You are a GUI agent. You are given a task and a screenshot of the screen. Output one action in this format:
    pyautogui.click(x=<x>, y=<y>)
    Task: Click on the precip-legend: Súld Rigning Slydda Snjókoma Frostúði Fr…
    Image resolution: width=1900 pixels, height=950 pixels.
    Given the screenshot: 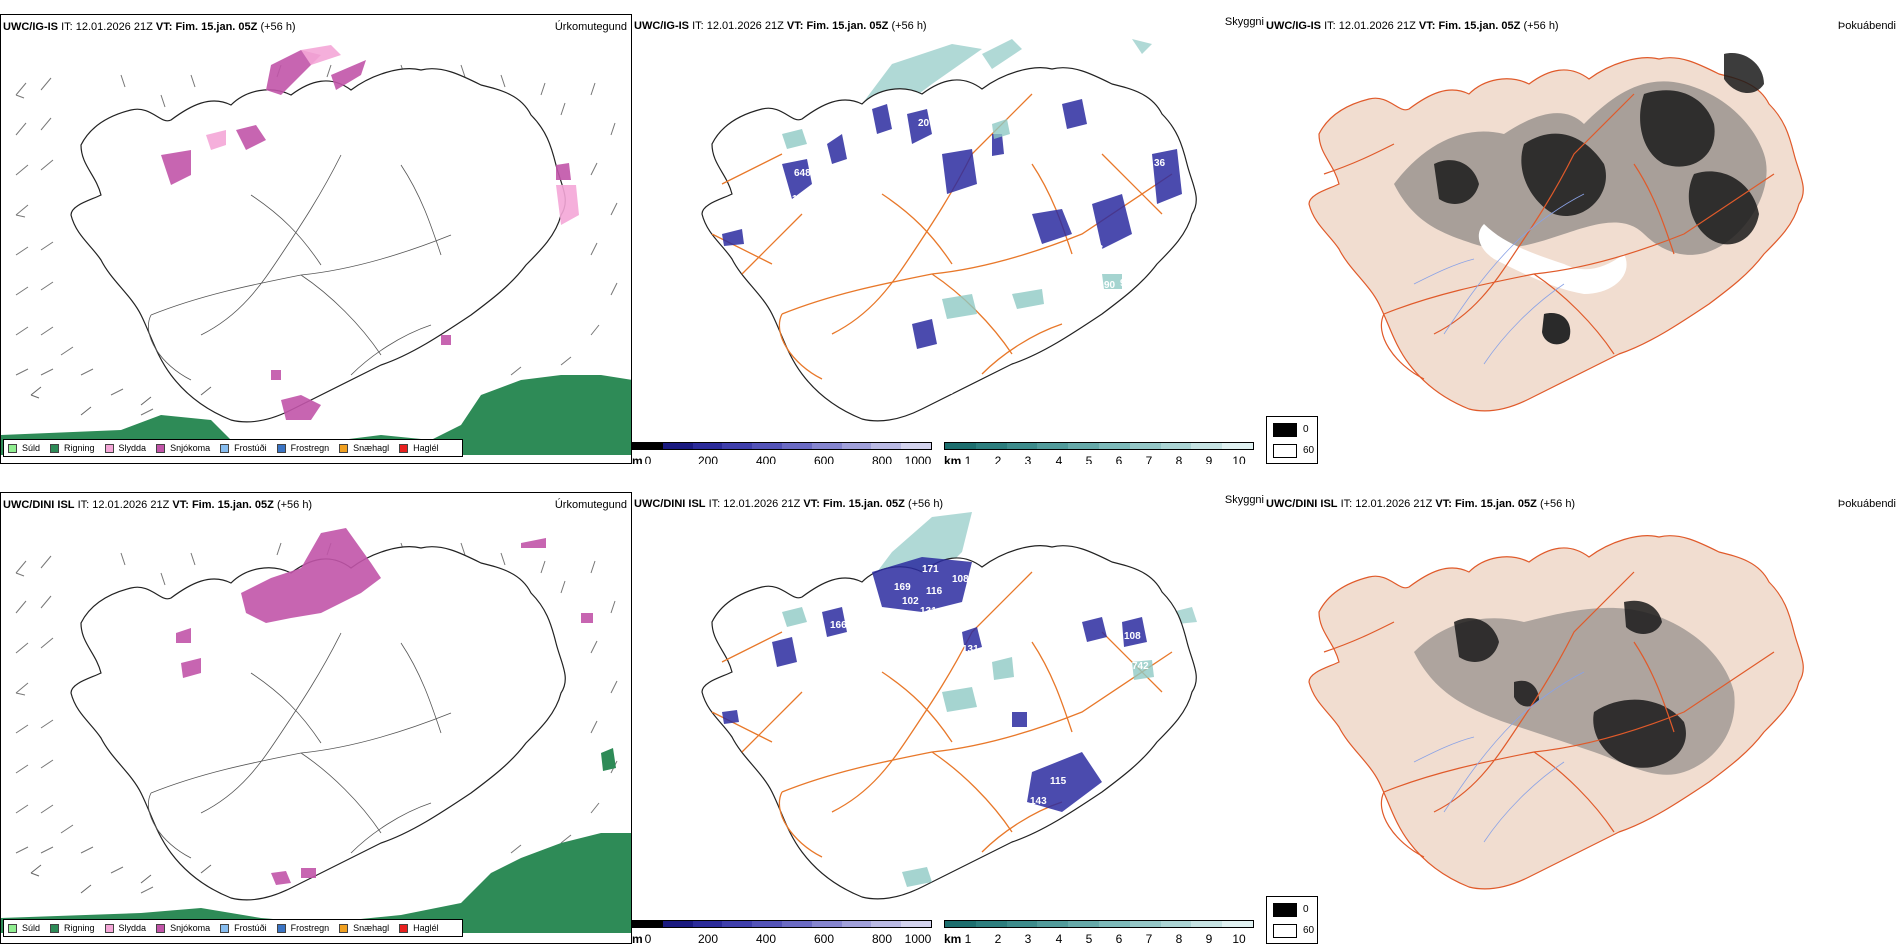 What is the action you would take?
    pyautogui.click(x=233, y=928)
    